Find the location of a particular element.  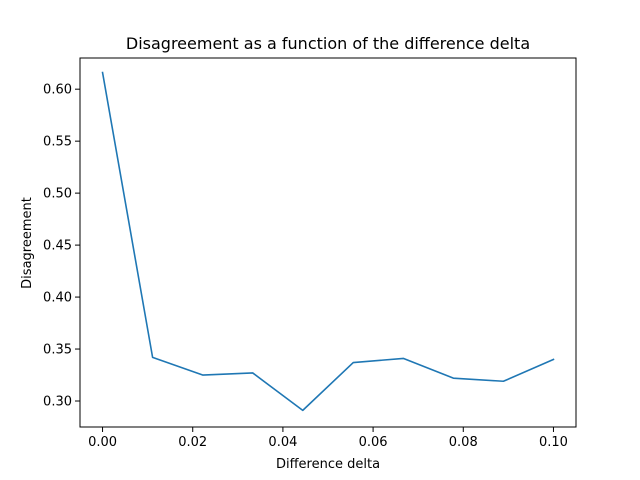

y-tick-label: 0.30 is located at coordinates (57, 402).